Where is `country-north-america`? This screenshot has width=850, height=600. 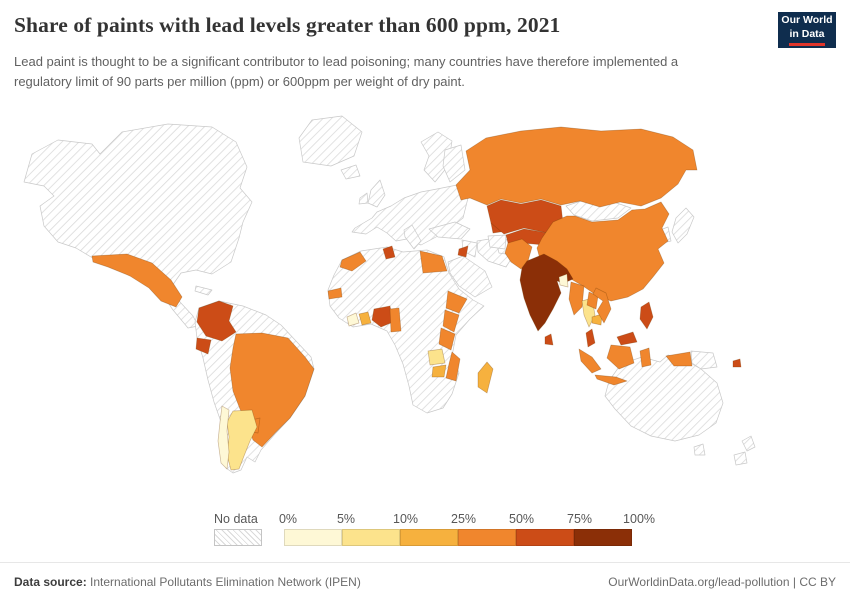
country-north-america is located at coordinates (138, 226).